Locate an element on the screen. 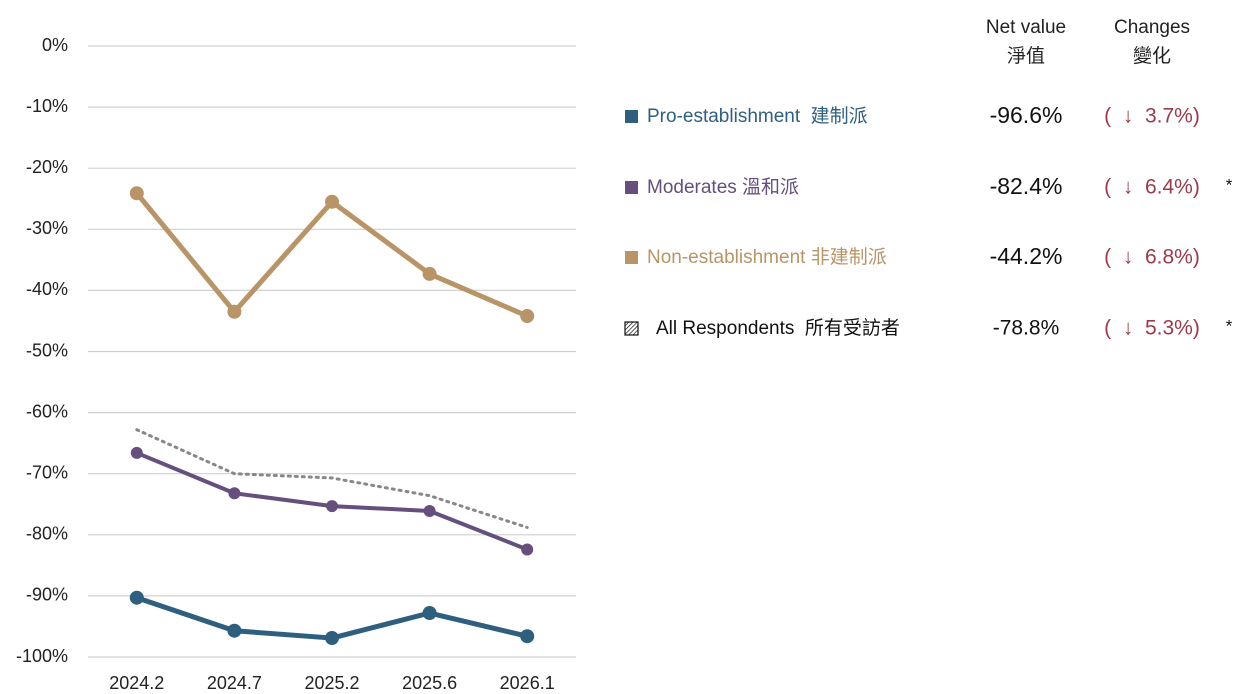 The width and height of the screenshot is (1236, 694). change: ( ↓ 6.4%) is located at coordinates (1152, 187).